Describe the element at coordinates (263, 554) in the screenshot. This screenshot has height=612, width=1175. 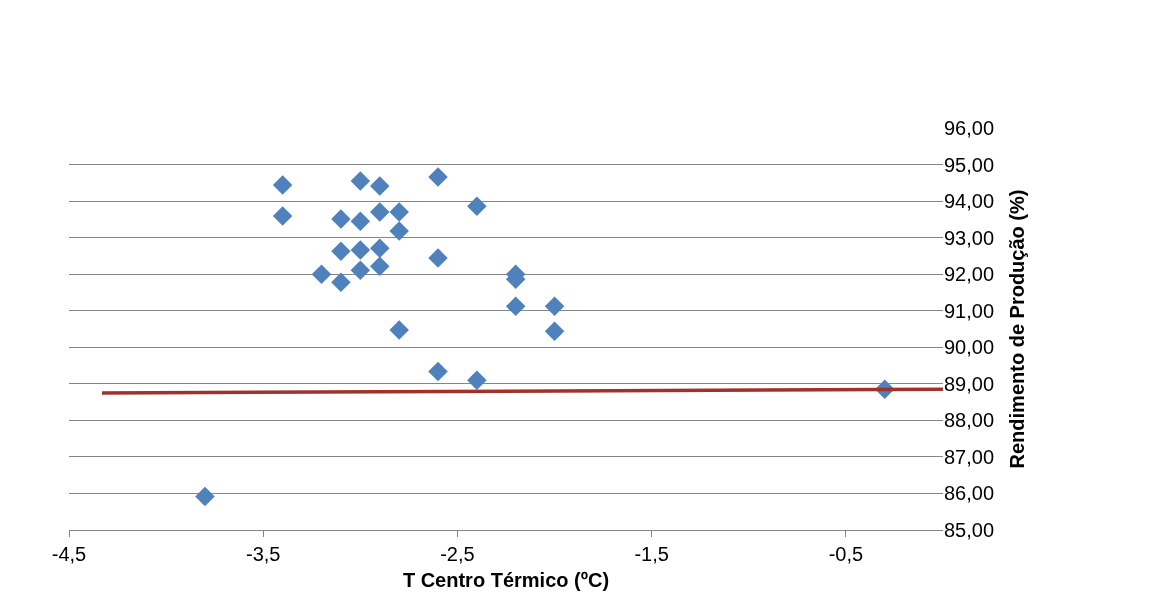
I see `x-tick-label: -3,5` at that location.